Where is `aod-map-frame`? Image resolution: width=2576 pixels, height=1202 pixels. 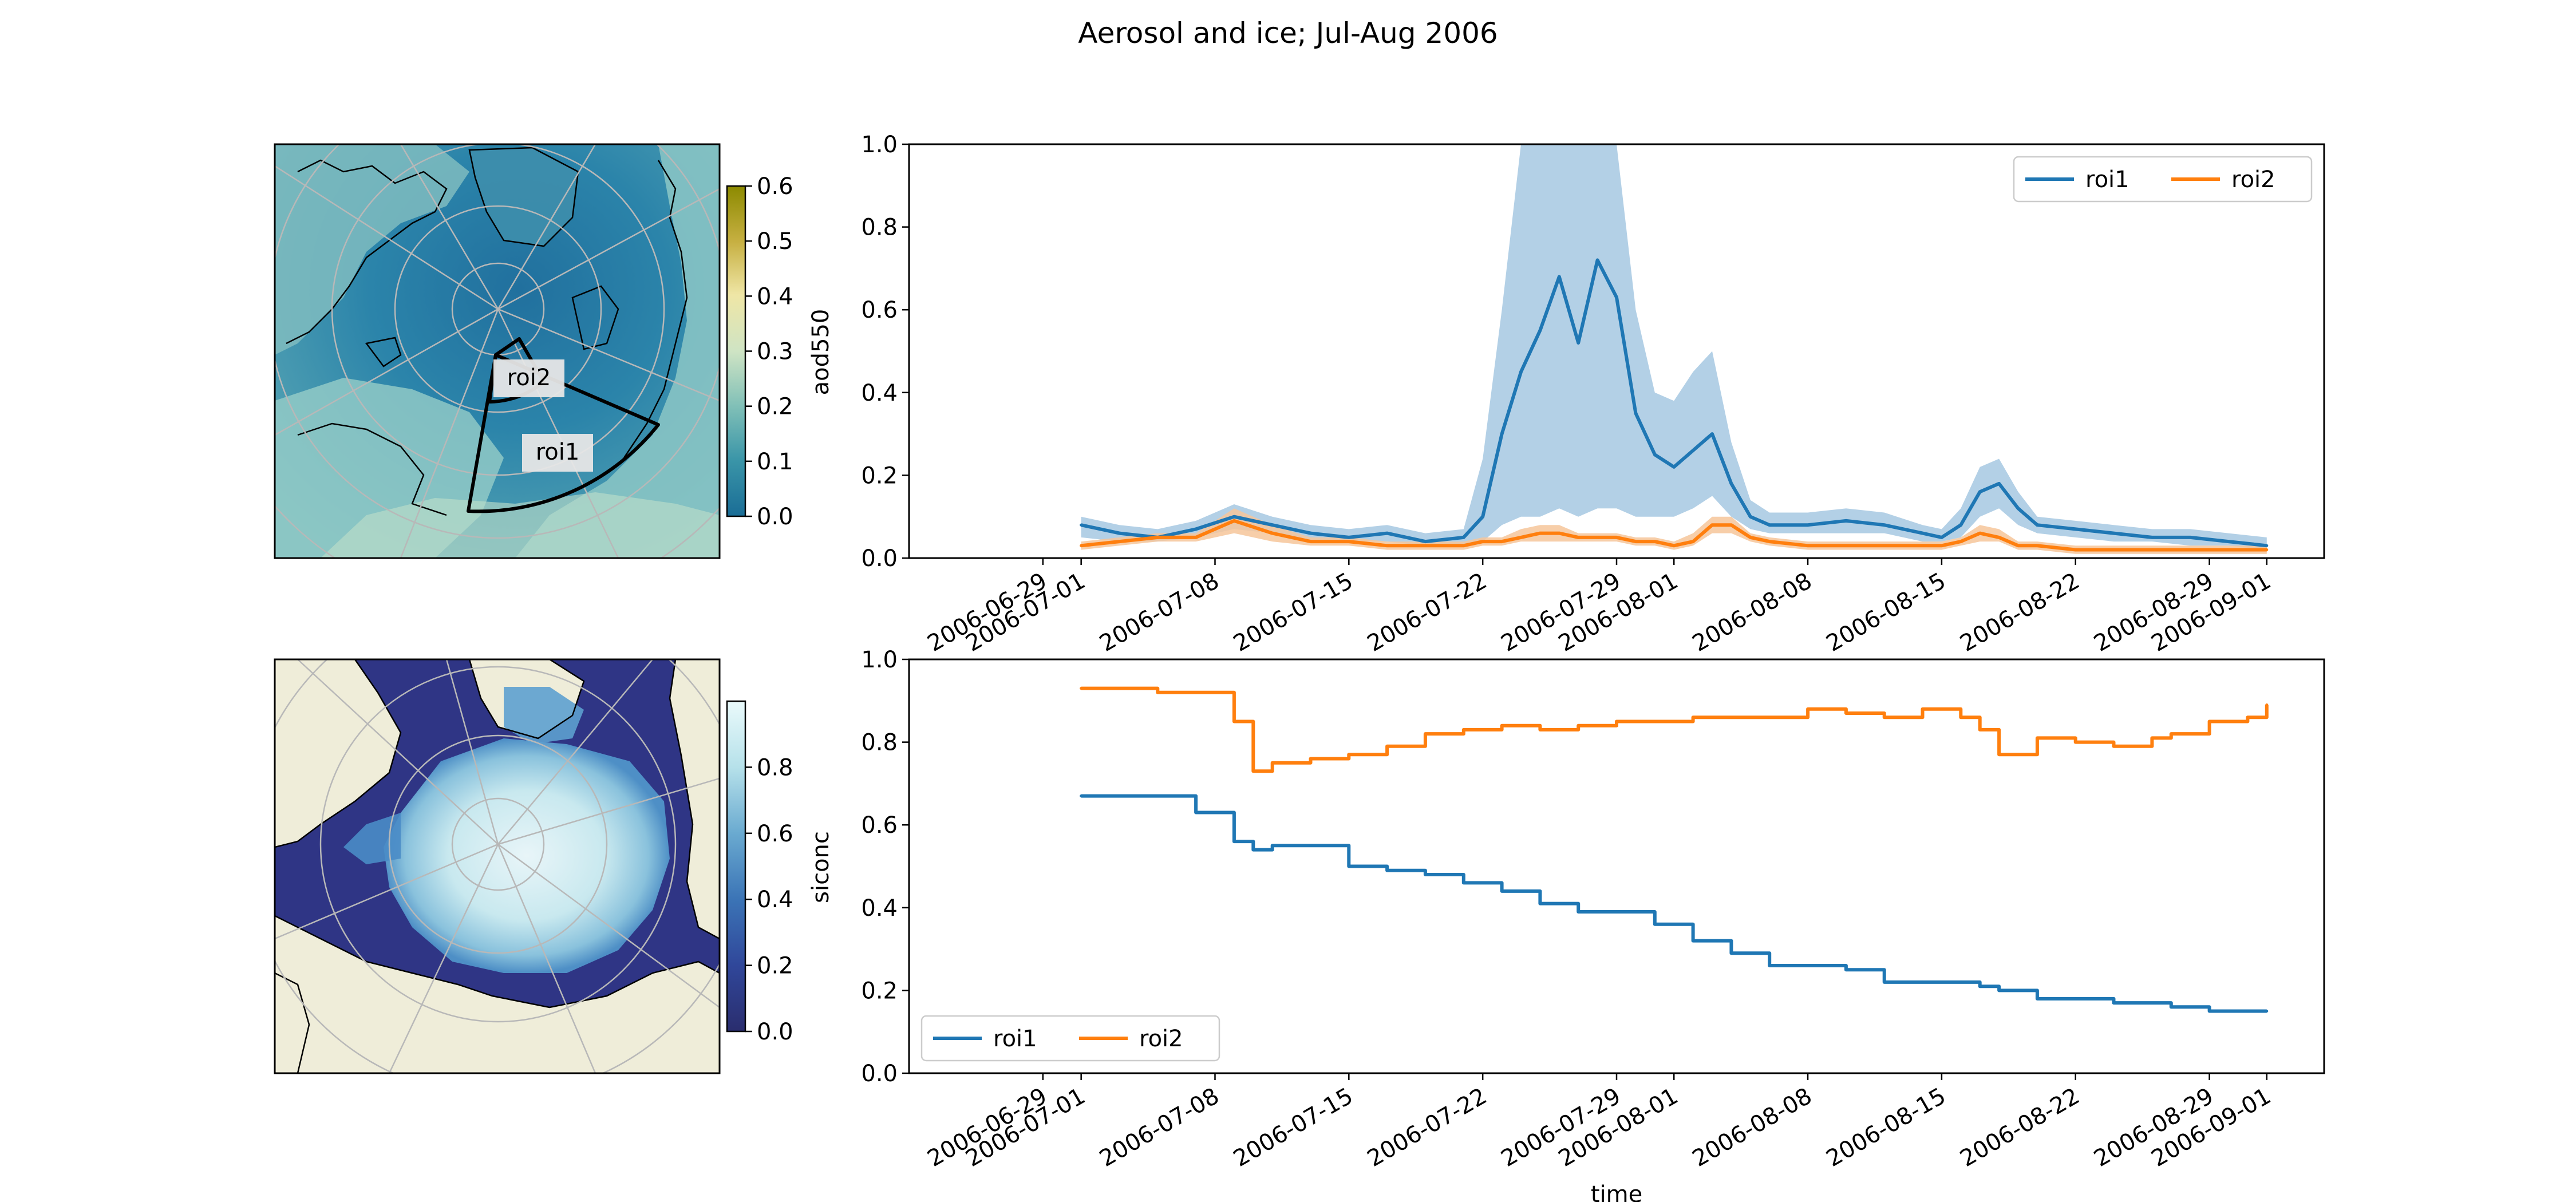 aod-map-frame is located at coordinates (497, 351).